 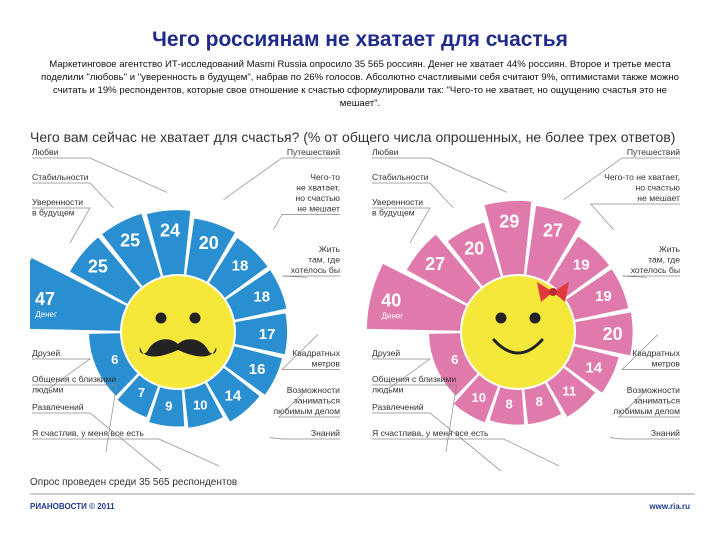 I want to click on label-kvadratnyh-metrov: Квадратных метров, so click(x=316, y=358).